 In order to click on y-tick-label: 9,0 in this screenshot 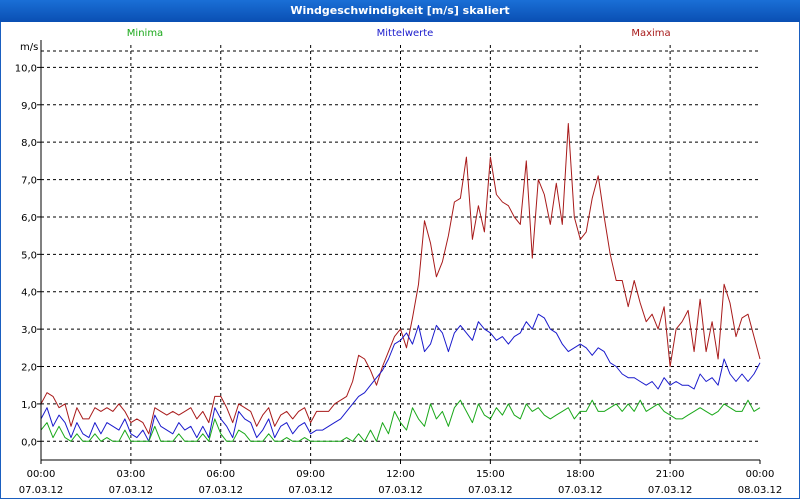, I will do `click(29, 106)`.